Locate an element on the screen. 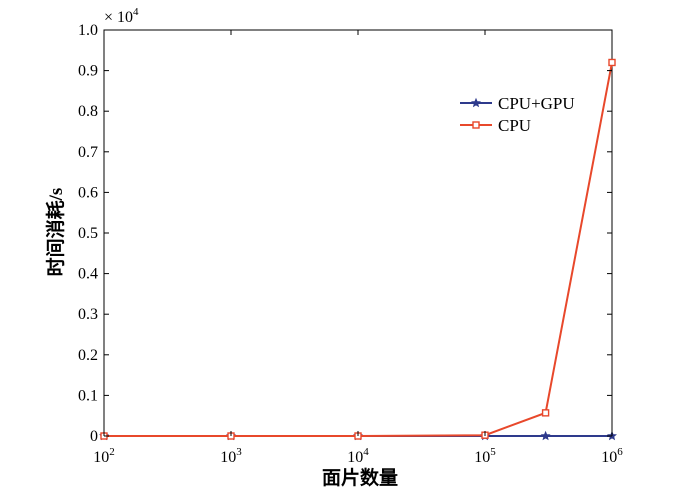 The width and height of the screenshot is (700, 494). x-tick-label: 10⁶ is located at coordinates (612, 456).